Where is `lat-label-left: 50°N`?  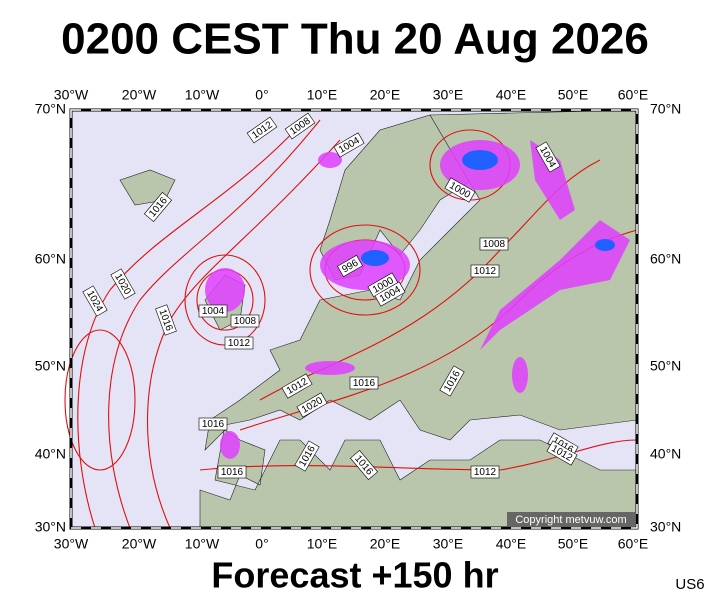 lat-label-left: 50°N is located at coordinates (50, 366).